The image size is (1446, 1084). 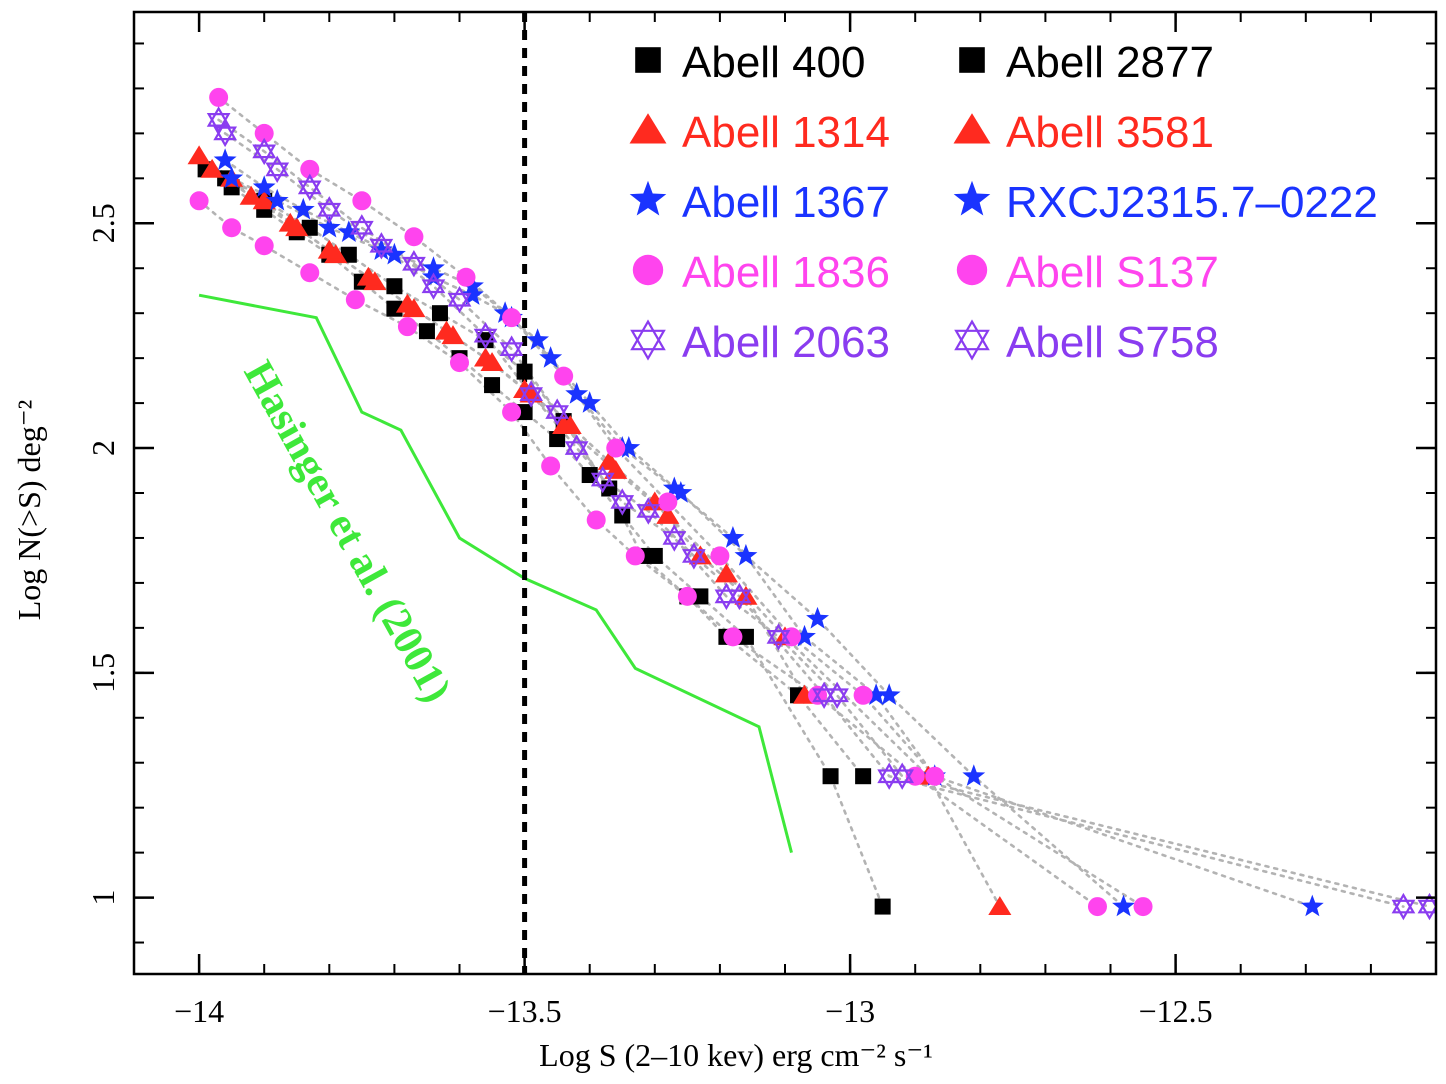 I want to click on x-tick-label: −12.5, so click(x=1176, y=1011).